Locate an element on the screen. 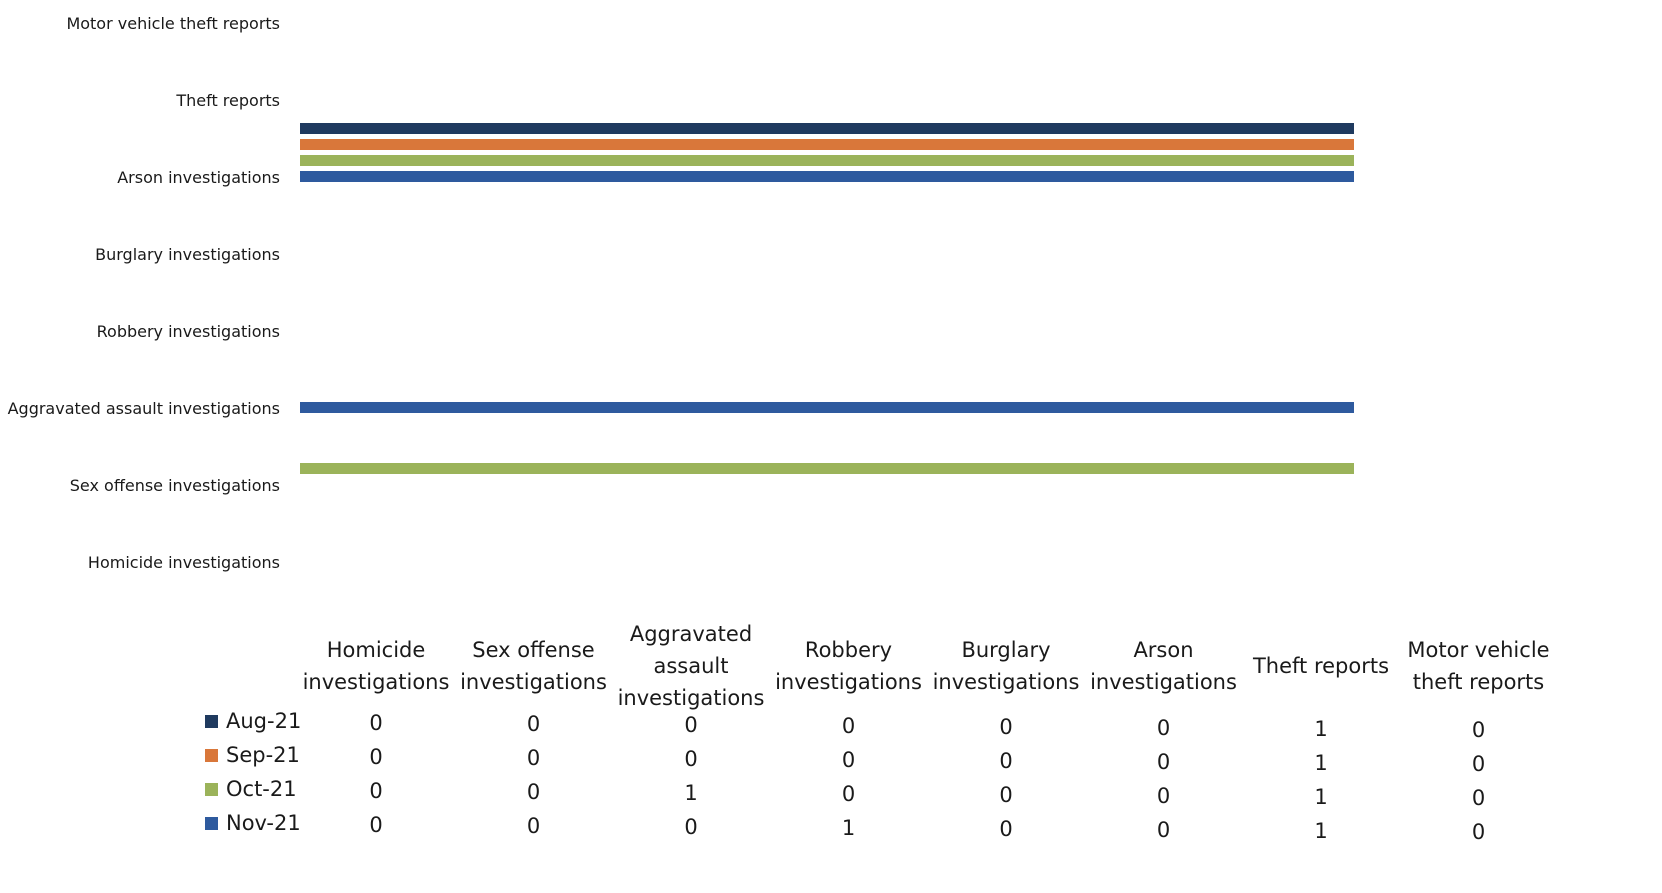 The image size is (1662, 893). legend-item: Nov-21 is located at coordinates (253, 823).